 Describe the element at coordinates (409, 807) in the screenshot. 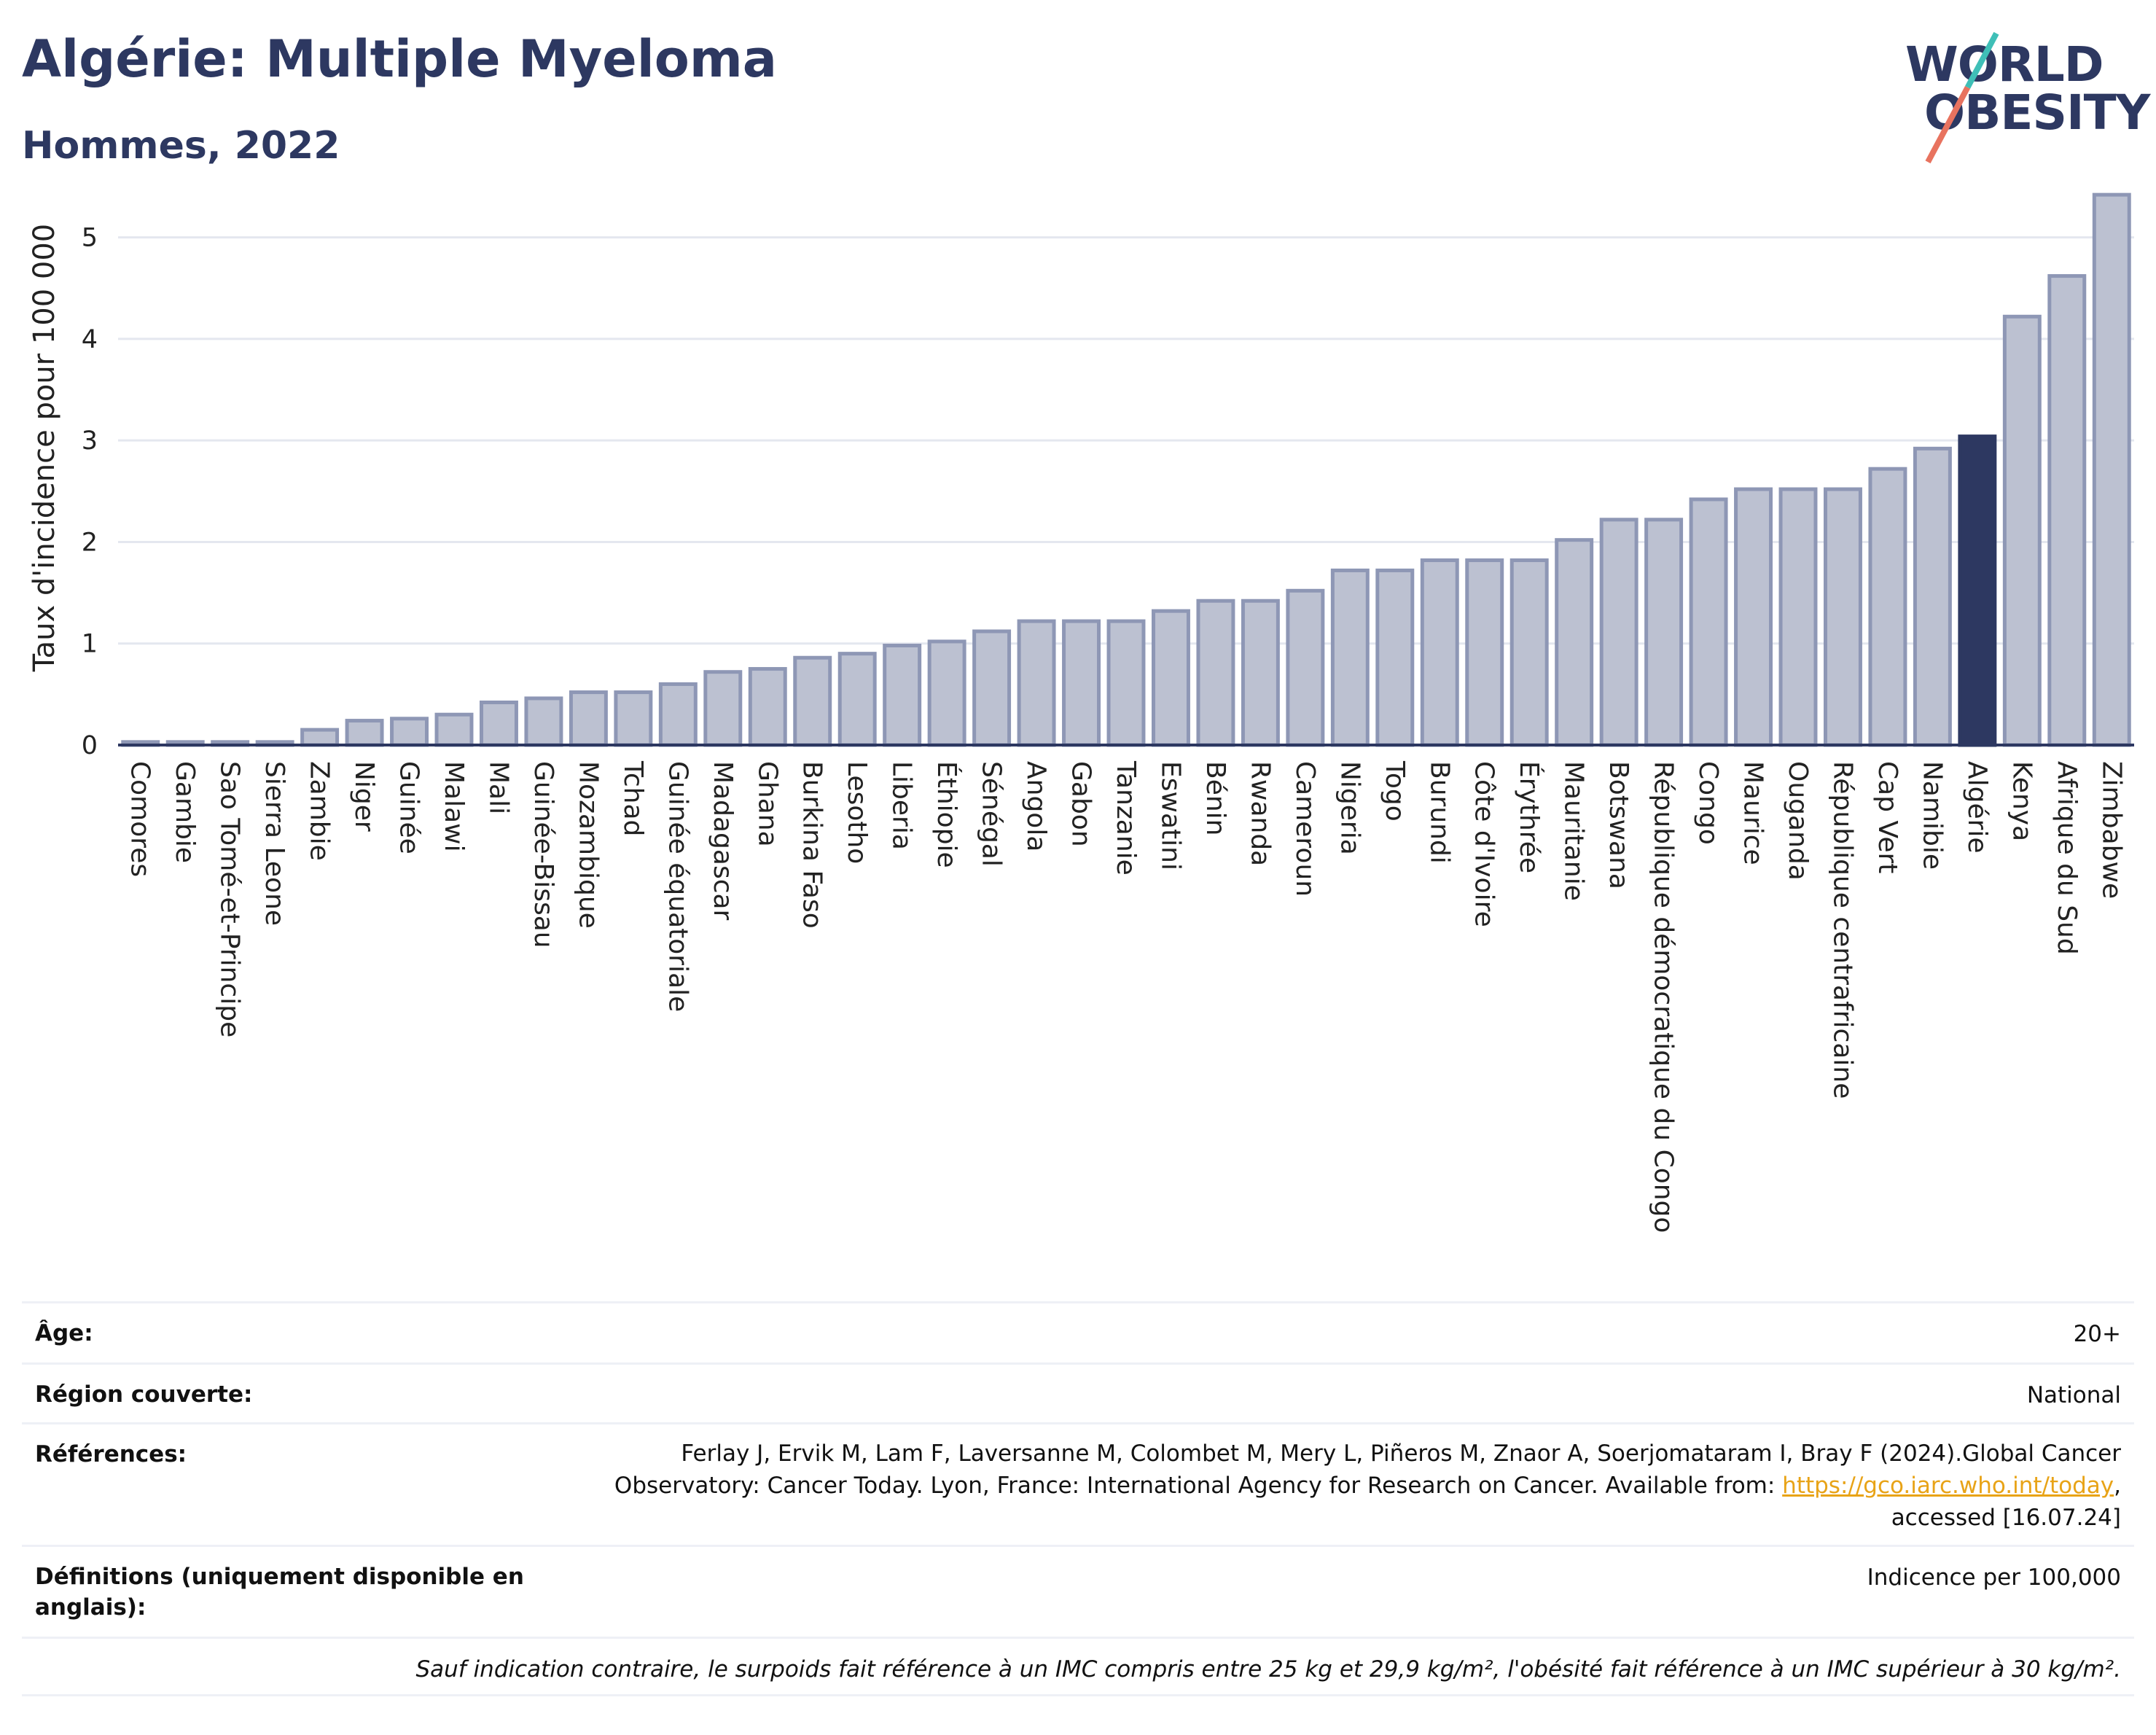

I see `x-tick-label-6: Guinée` at that location.